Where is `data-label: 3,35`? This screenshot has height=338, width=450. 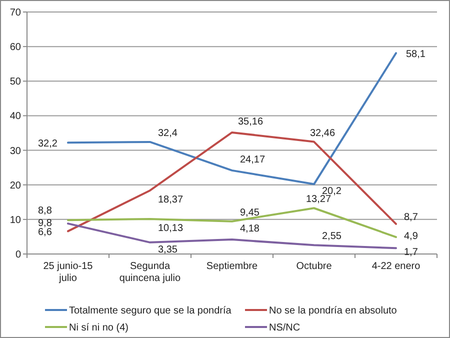 data-label: 3,35 is located at coordinates (168, 250).